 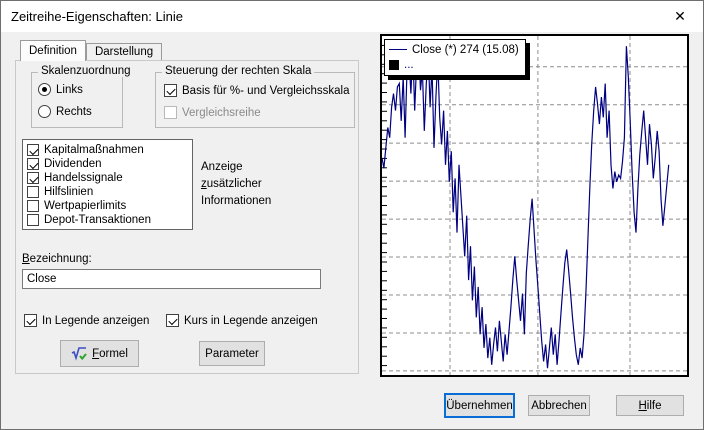 I want to click on checkbox-in-legende-box, so click(x=30, y=320).